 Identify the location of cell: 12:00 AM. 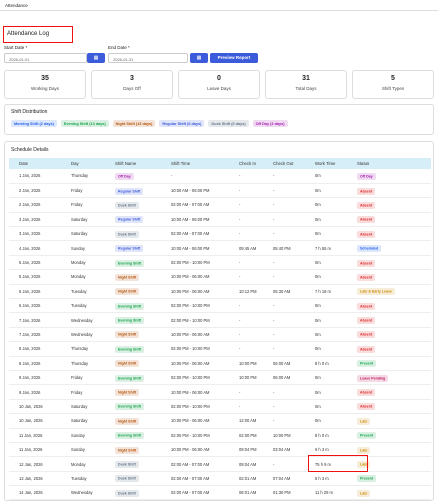
(246, 421).